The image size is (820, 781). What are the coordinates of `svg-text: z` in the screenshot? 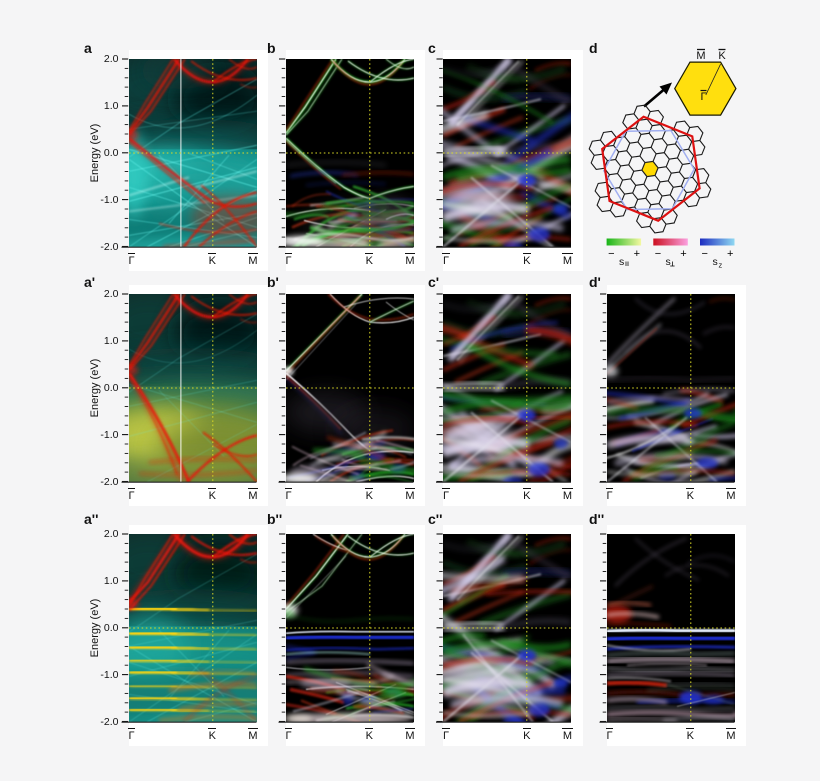 It's located at (721, 265).